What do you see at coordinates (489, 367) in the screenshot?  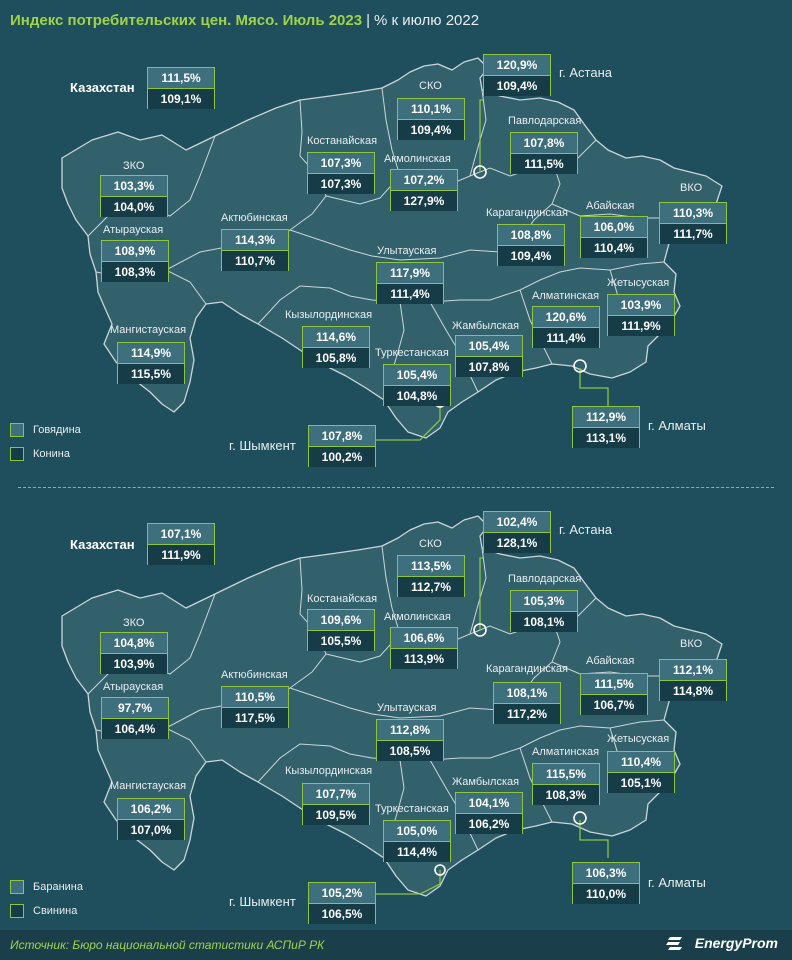 I see `value-horse: 107,8%` at bounding box center [489, 367].